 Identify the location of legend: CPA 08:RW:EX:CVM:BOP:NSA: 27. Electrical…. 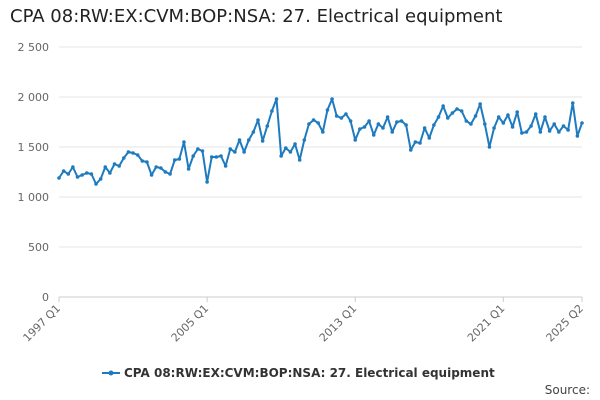
(298, 373).